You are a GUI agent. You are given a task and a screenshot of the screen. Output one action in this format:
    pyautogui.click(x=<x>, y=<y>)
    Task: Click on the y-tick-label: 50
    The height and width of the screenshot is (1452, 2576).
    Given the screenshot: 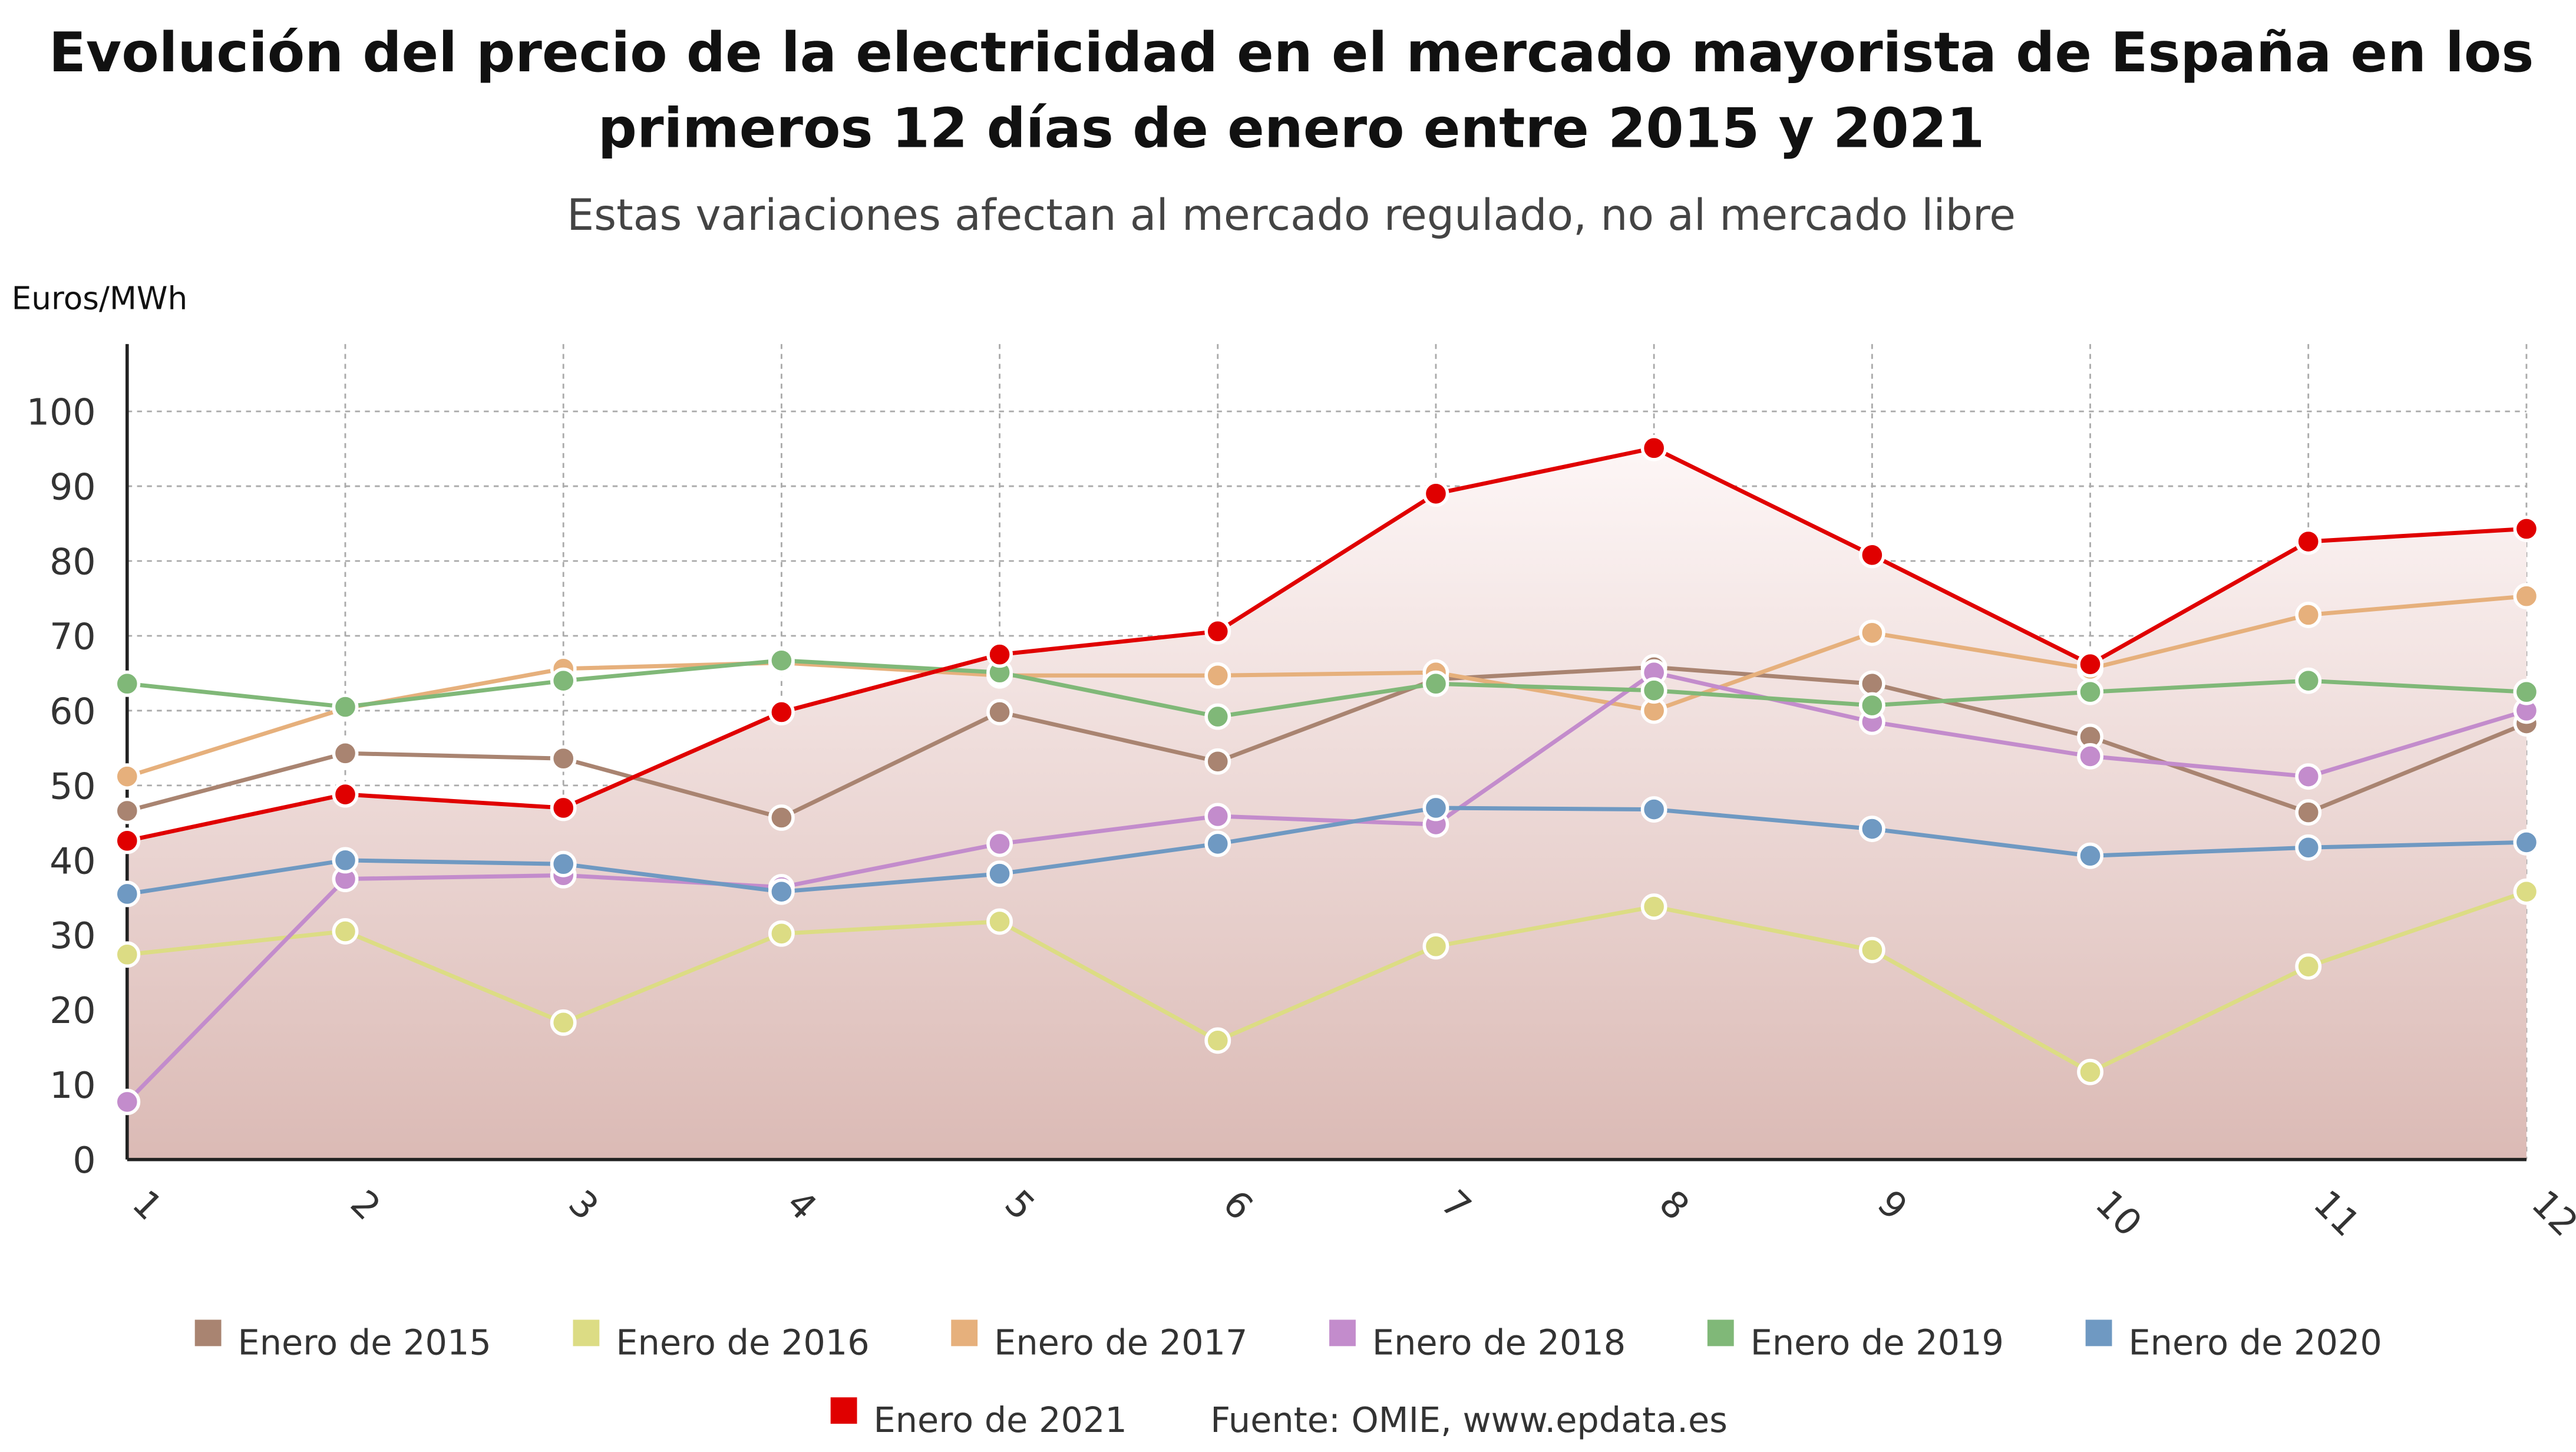 What is the action you would take?
    pyautogui.click(x=72, y=786)
    